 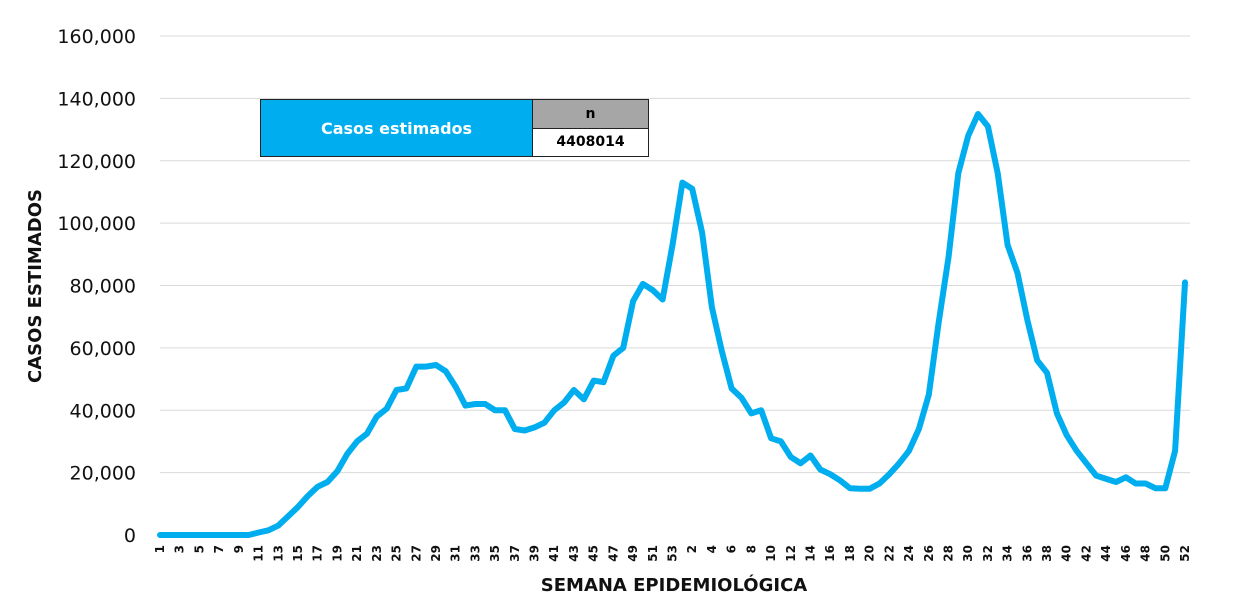 What do you see at coordinates (889, 553) in the screenshot?
I see `x-tick-label: 22` at bounding box center [889, 553].